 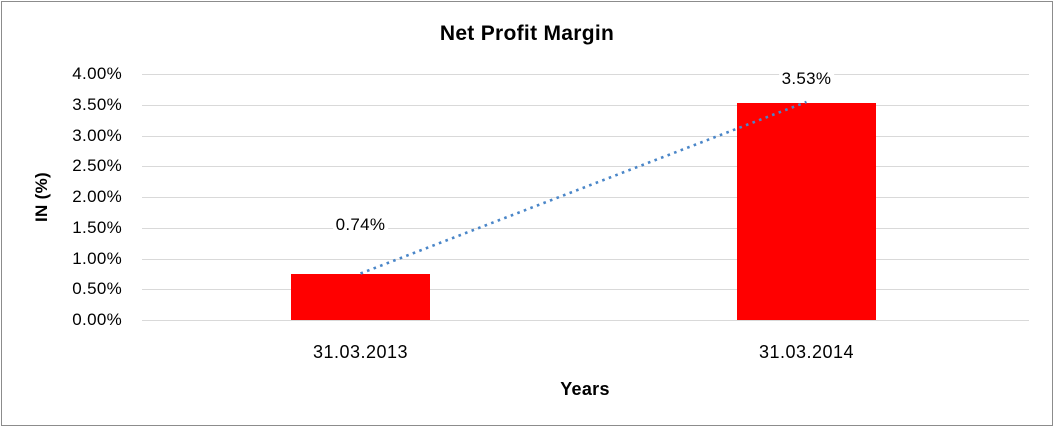 I want to click on data-label: 3.53%, so click(x=806, y=79).